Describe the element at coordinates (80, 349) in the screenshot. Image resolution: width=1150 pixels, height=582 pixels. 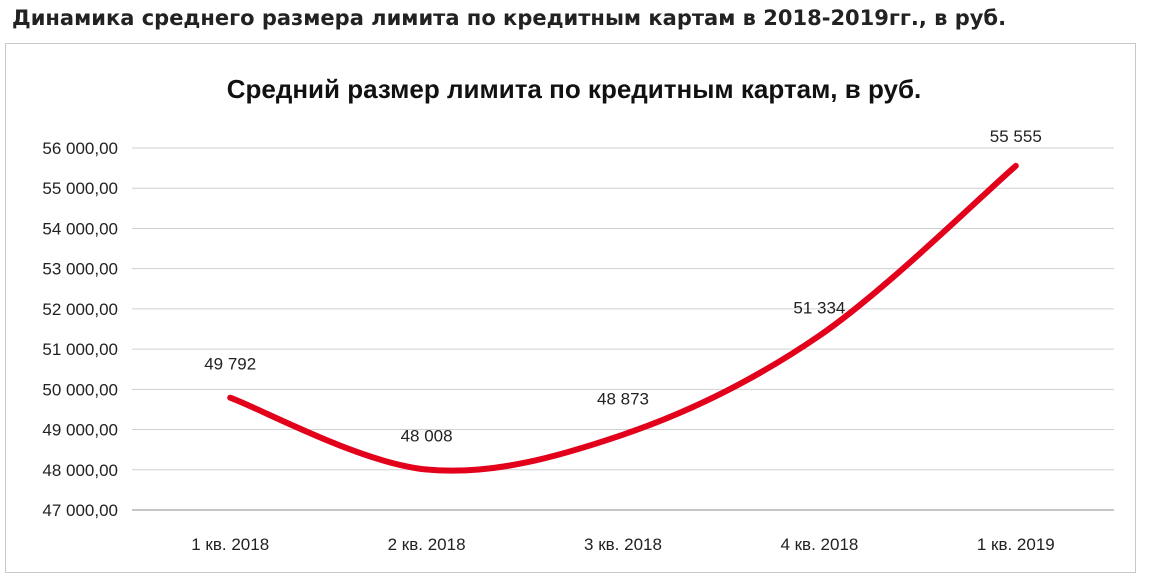
I see `y-tick-label: 51 000,00` at that location.